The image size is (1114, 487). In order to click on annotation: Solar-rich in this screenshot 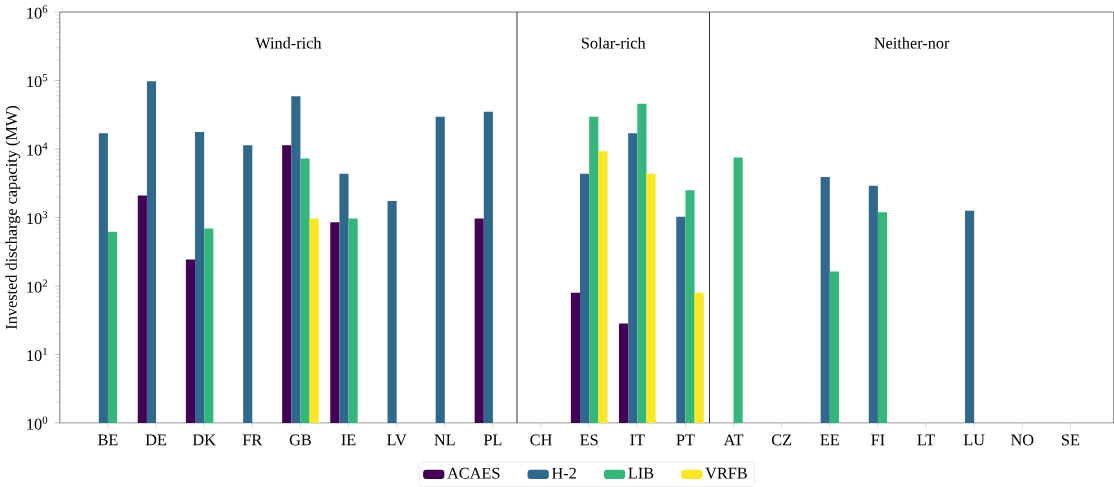, I will do `click(613, 43)`.